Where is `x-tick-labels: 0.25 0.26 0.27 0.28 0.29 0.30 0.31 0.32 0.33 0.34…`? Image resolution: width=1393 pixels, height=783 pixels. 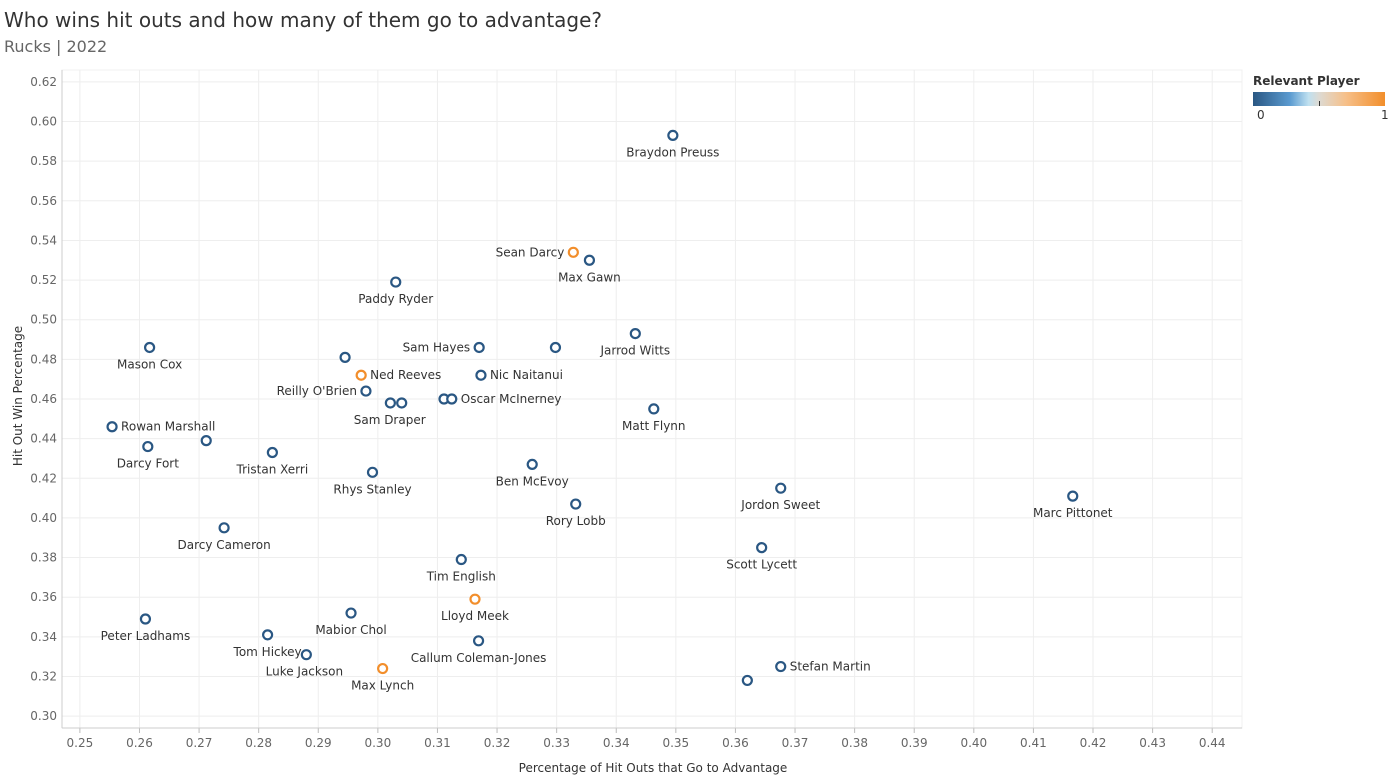 x-tick-labels: 0.25 0.26 0.27 0.28 0.29 0.30 0.31 0.32 0.33 0.34… is located at coordinates (646, 743).